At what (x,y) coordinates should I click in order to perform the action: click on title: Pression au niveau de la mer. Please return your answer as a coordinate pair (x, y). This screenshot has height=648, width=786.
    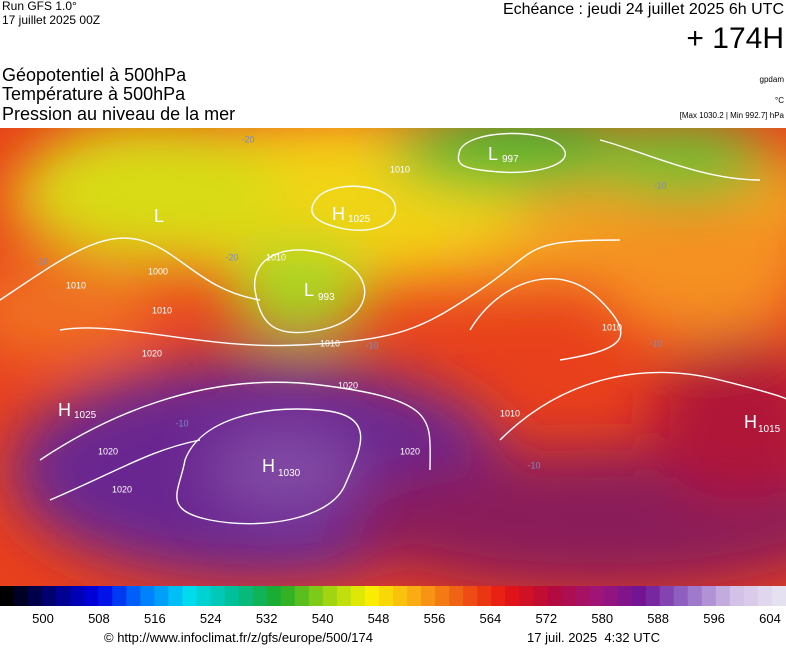
    Looking at the image, I should click on (118, 114).